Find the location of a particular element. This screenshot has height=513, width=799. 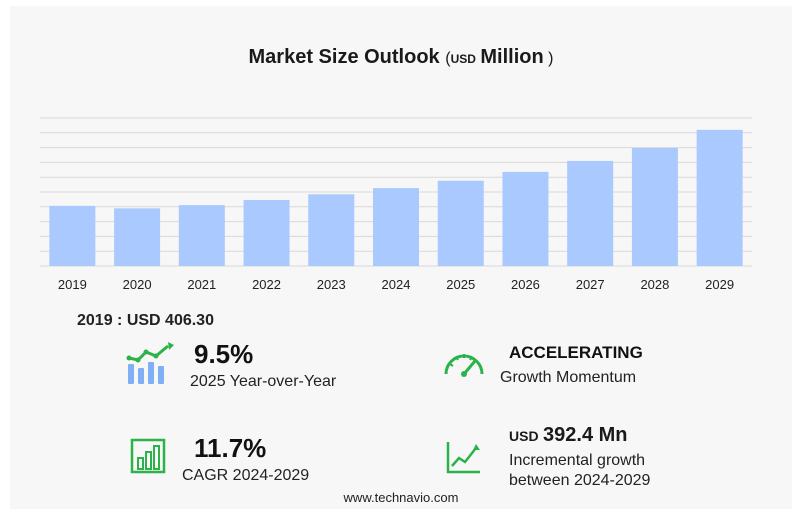

footer-url: www.technavio.com is located at coordinates (401, 497).